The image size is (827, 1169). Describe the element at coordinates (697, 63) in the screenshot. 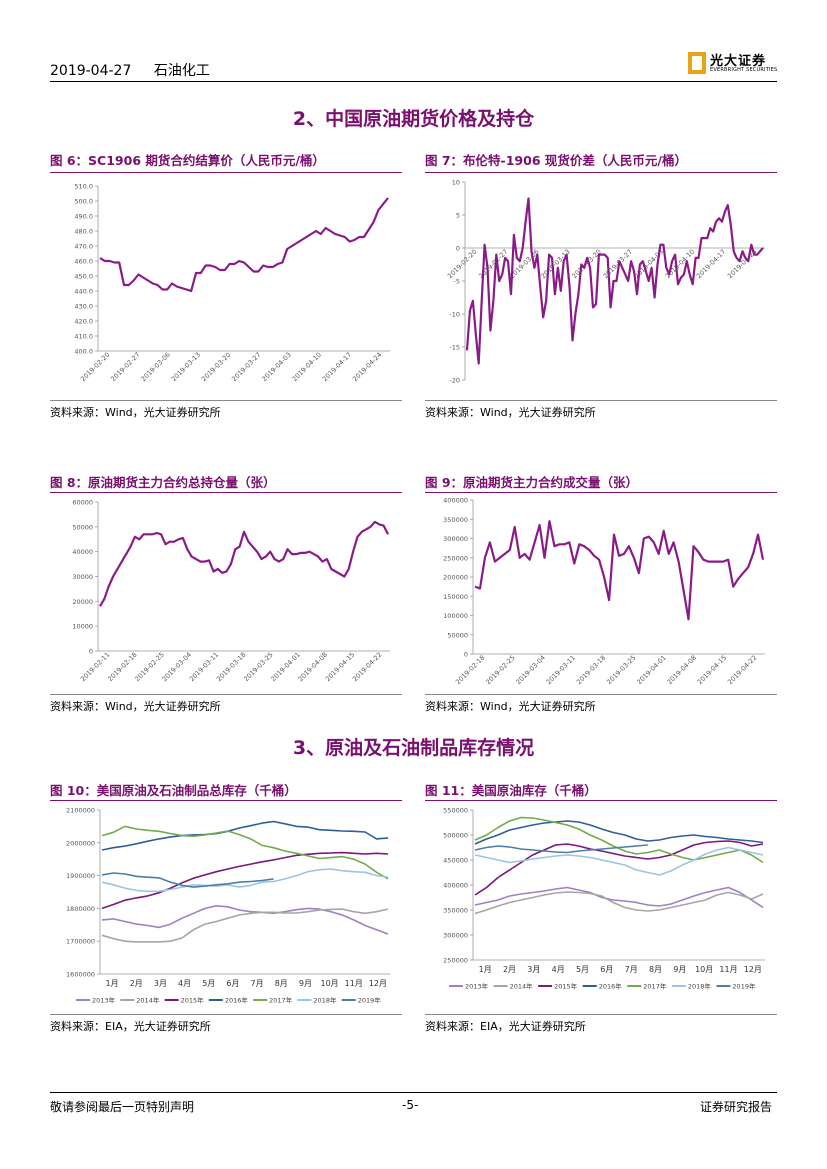

I see `logo-mark-icon` at that location.